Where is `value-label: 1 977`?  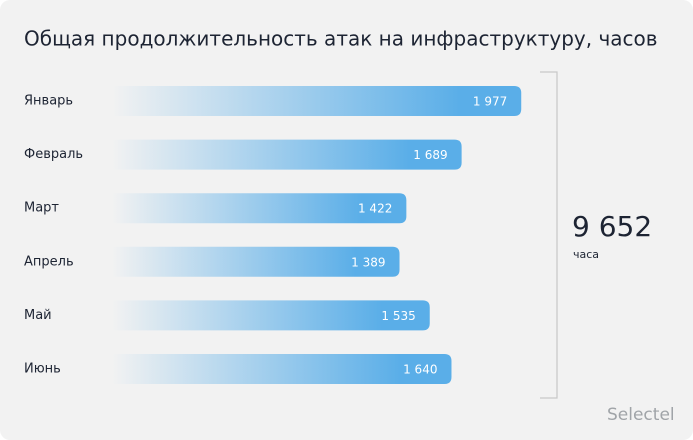 value-label: 1 977 is located at coordinates (490, 102).